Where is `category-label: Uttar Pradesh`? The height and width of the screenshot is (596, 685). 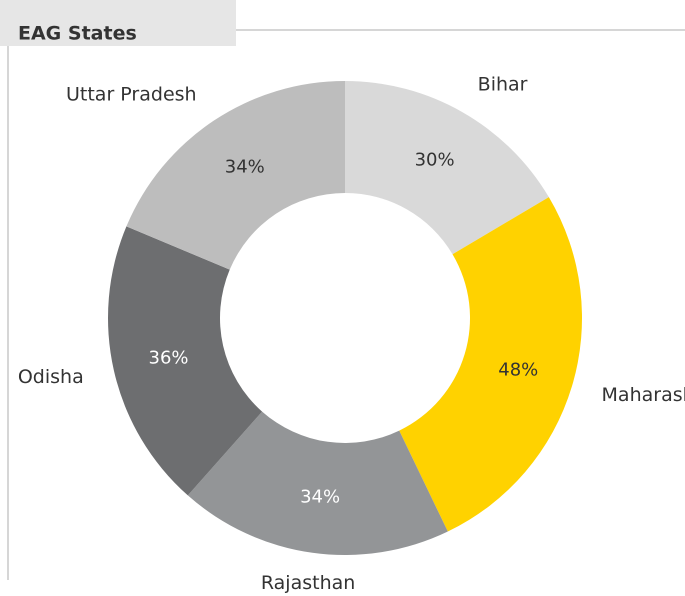 category-label: Uttar Pradesh is located at coordinates (131, 94).